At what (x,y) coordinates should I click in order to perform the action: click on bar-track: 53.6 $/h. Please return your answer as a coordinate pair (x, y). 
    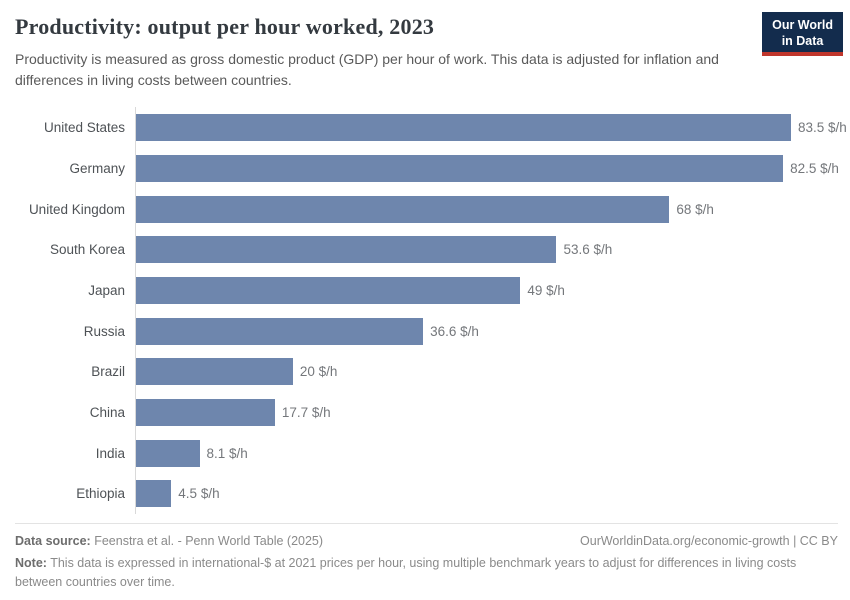
    Looking at the image, I should click on (486, 250).